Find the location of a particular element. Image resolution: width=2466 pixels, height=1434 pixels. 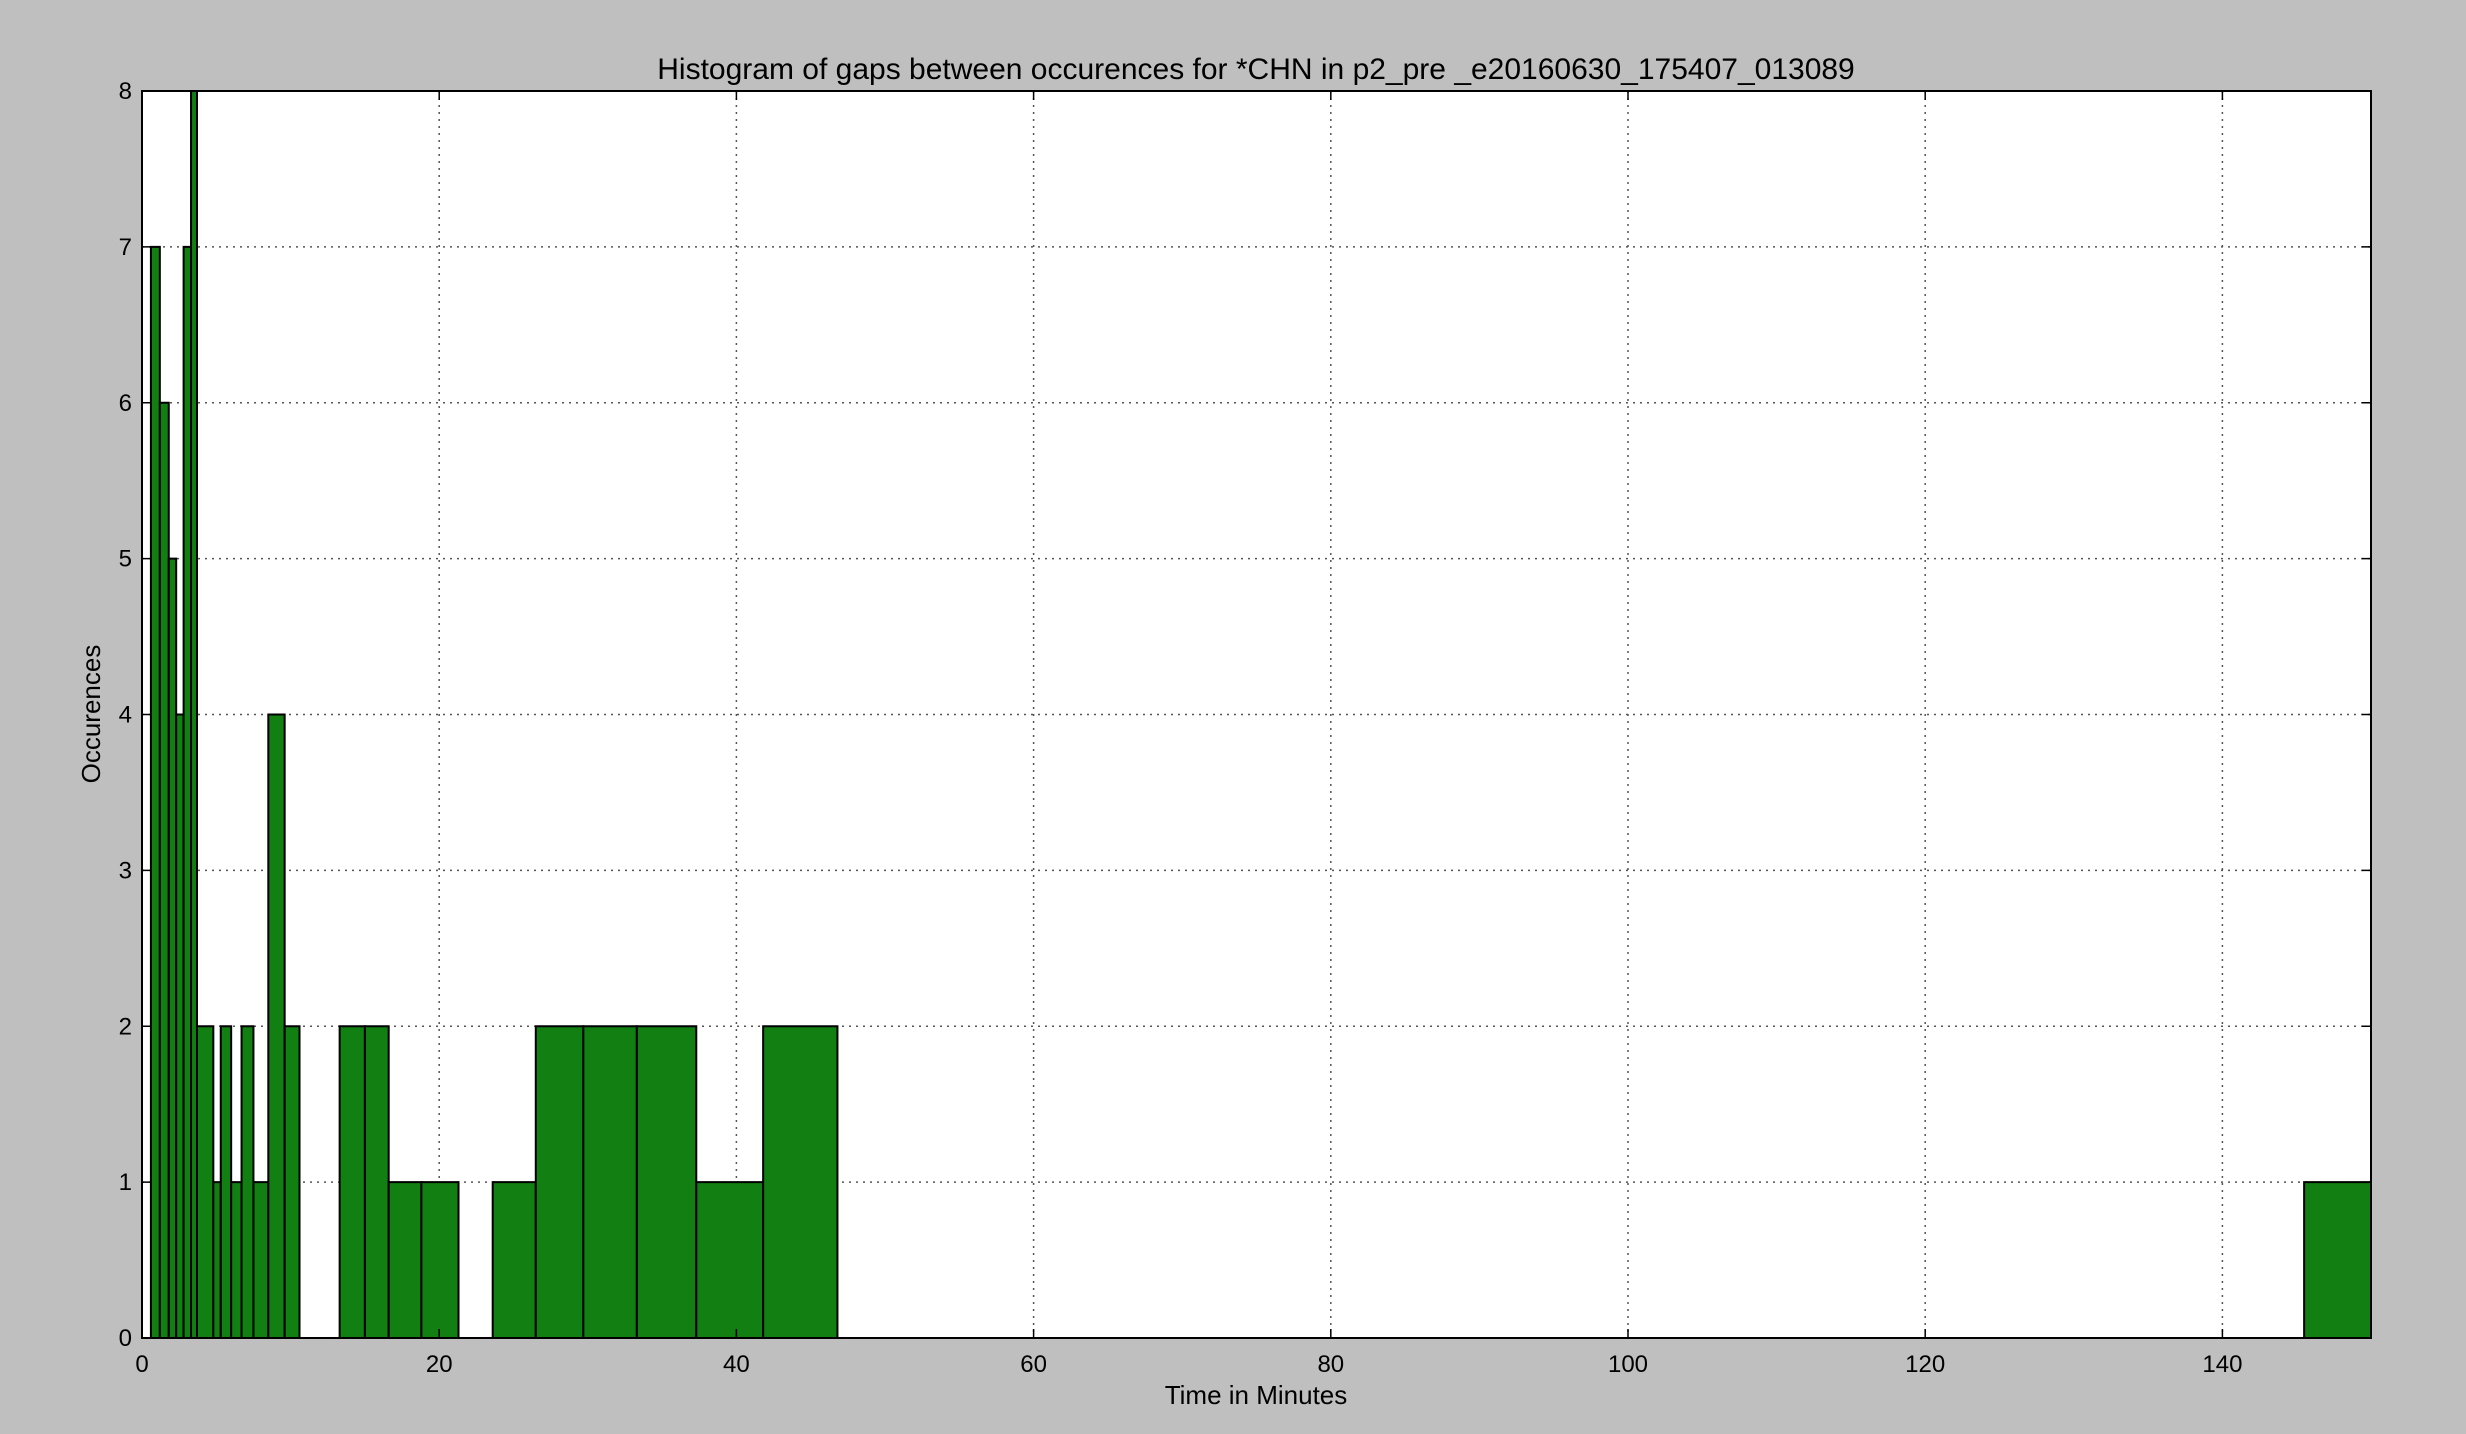

x-tick-label: 100 is located at coordinates (1628, 1364).